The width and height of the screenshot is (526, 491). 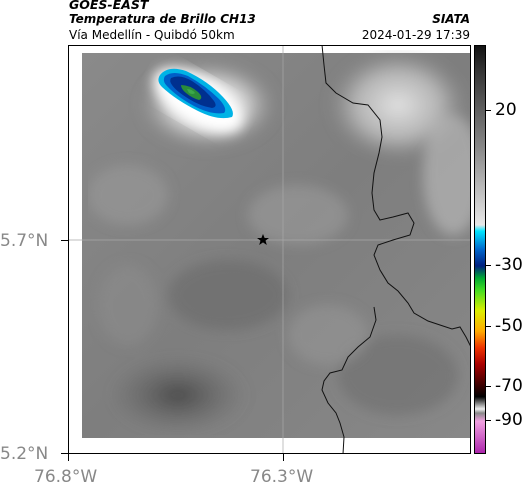 What do you see at coordinates (66, 477) in the screenshot?
I see `lon-tick-label: 76.8°W` at bounding box center [66, 477].